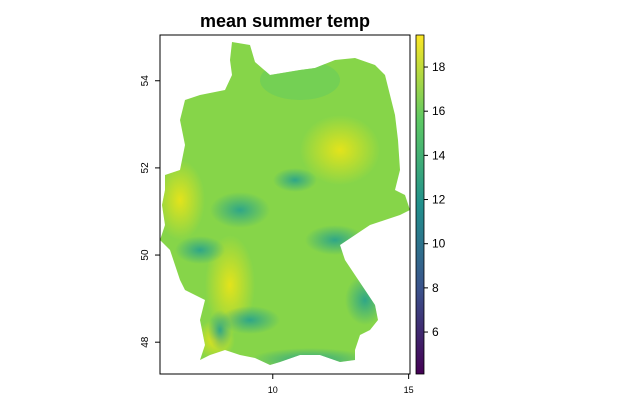 This screenshot has width=625, height=411. What do you see at coordinates (439, 200) in the screenshot?
I see `colorbar-tick-label: 12` at bounding box center [439, 200].